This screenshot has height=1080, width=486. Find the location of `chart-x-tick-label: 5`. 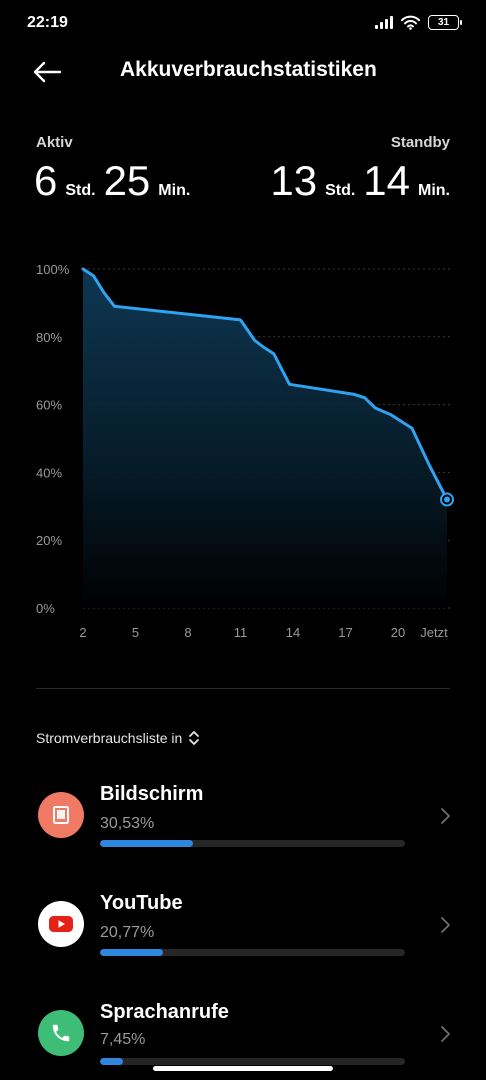

chart-x-tick-label: 5 is located at coordinates (135, 632).